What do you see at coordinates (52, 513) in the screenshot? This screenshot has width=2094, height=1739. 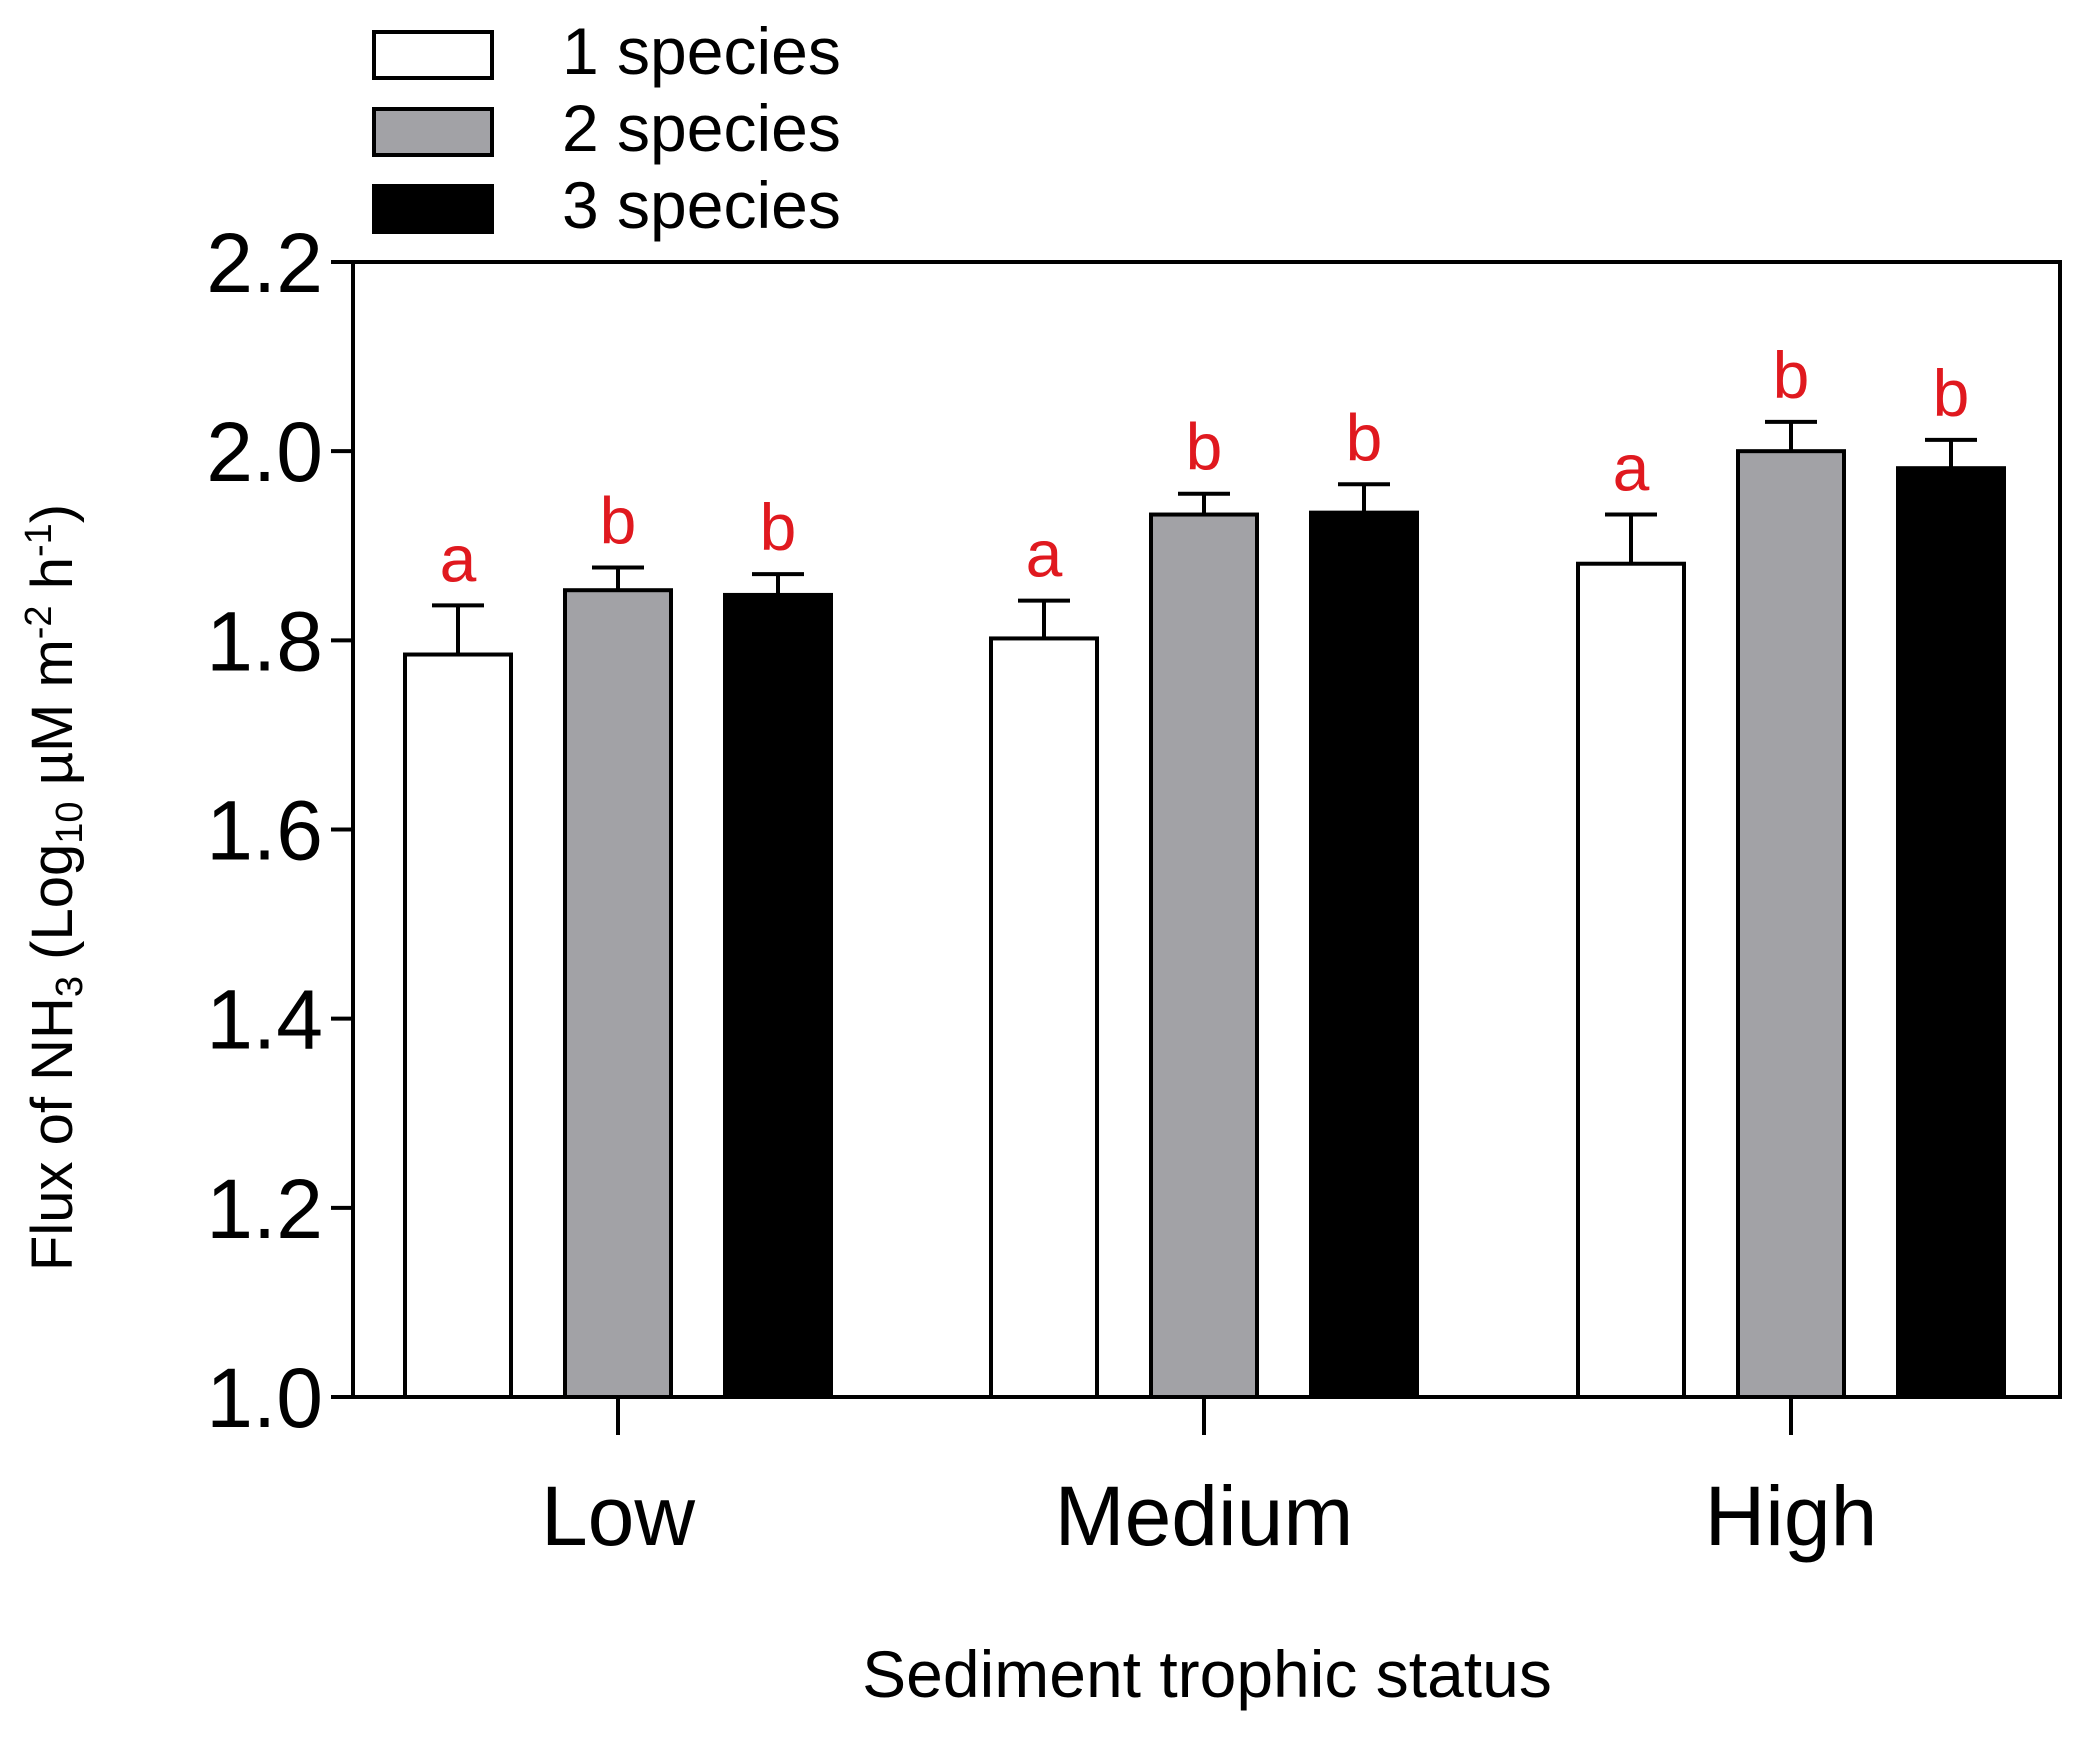 I see `y-axis-title-part: )` at bounding box center [52, 513].